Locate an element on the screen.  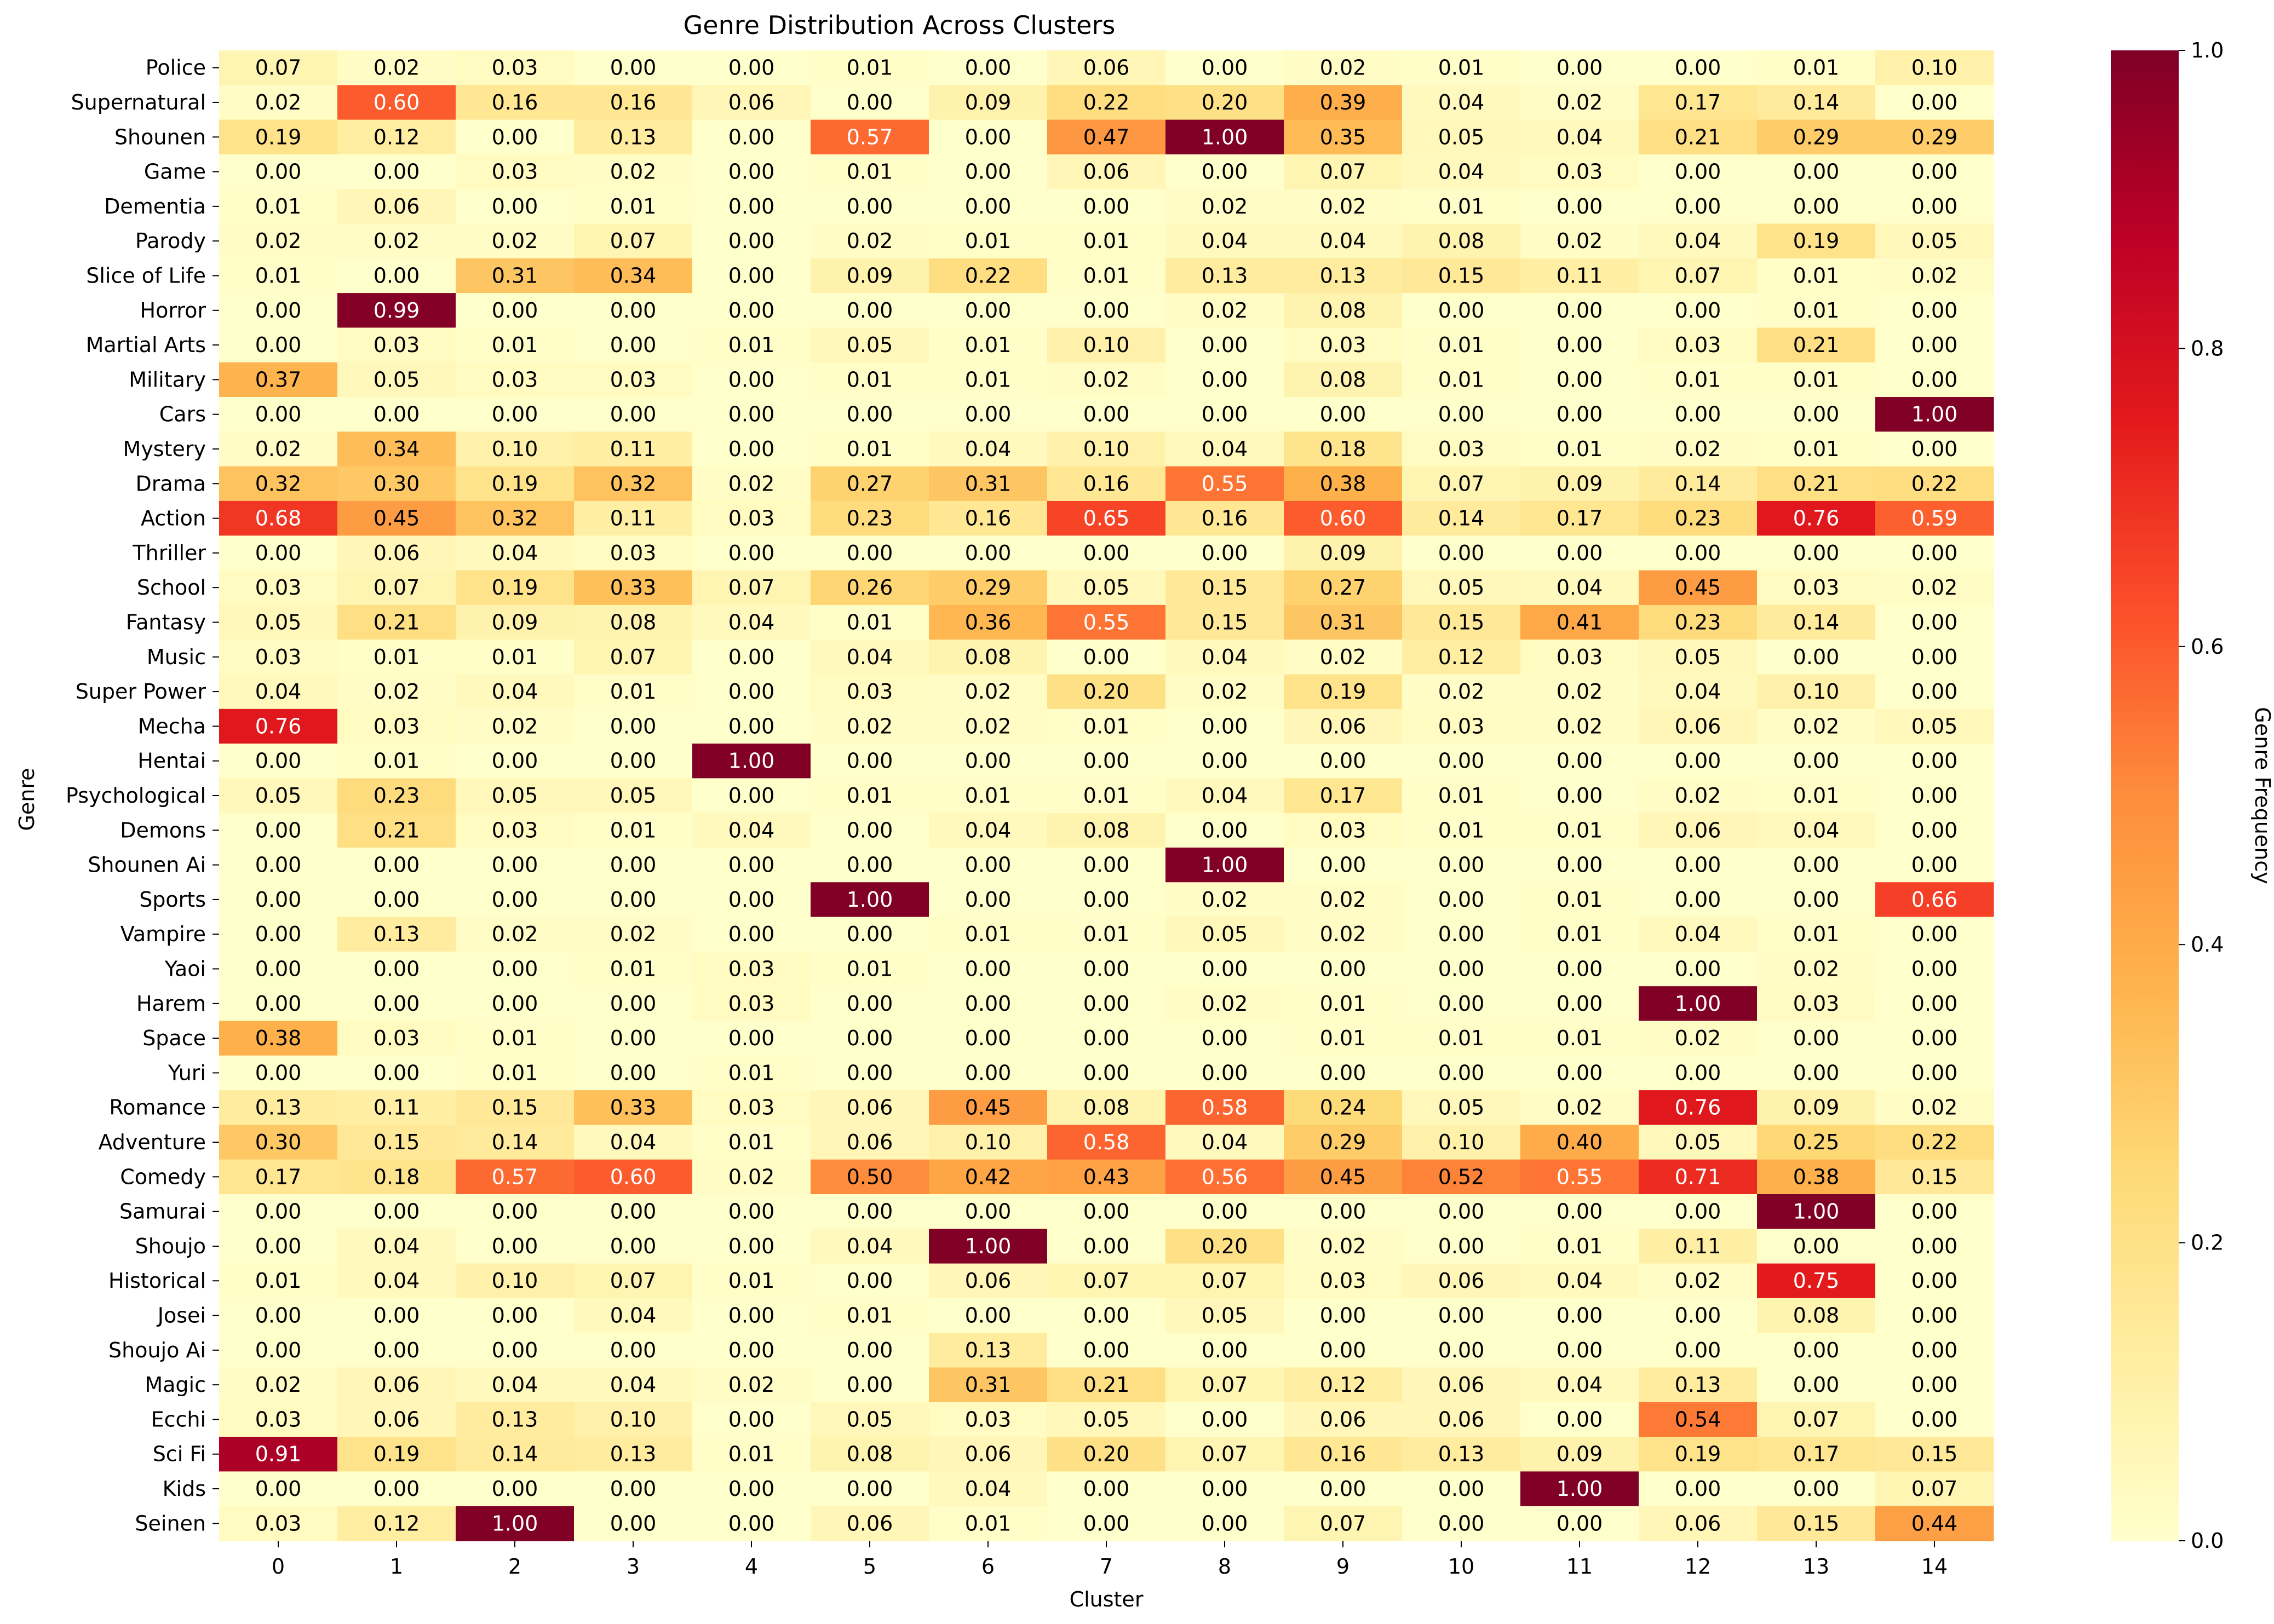
cell-value-label: 0.76 is located at coordinates (1698, 1108).